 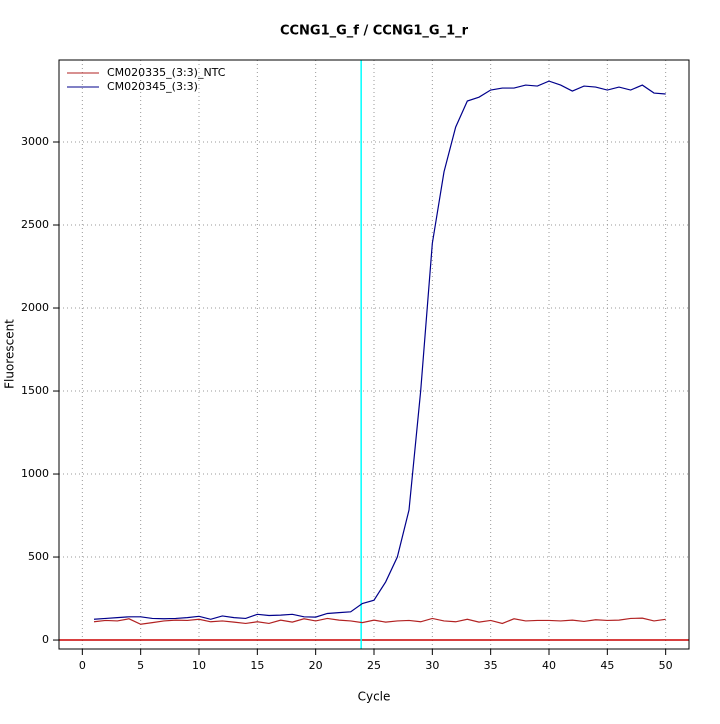 What do you see at coordinates (199, 665) in the screenshot?
I see `x-tick-label: 10` at bounding box center [199, 665].